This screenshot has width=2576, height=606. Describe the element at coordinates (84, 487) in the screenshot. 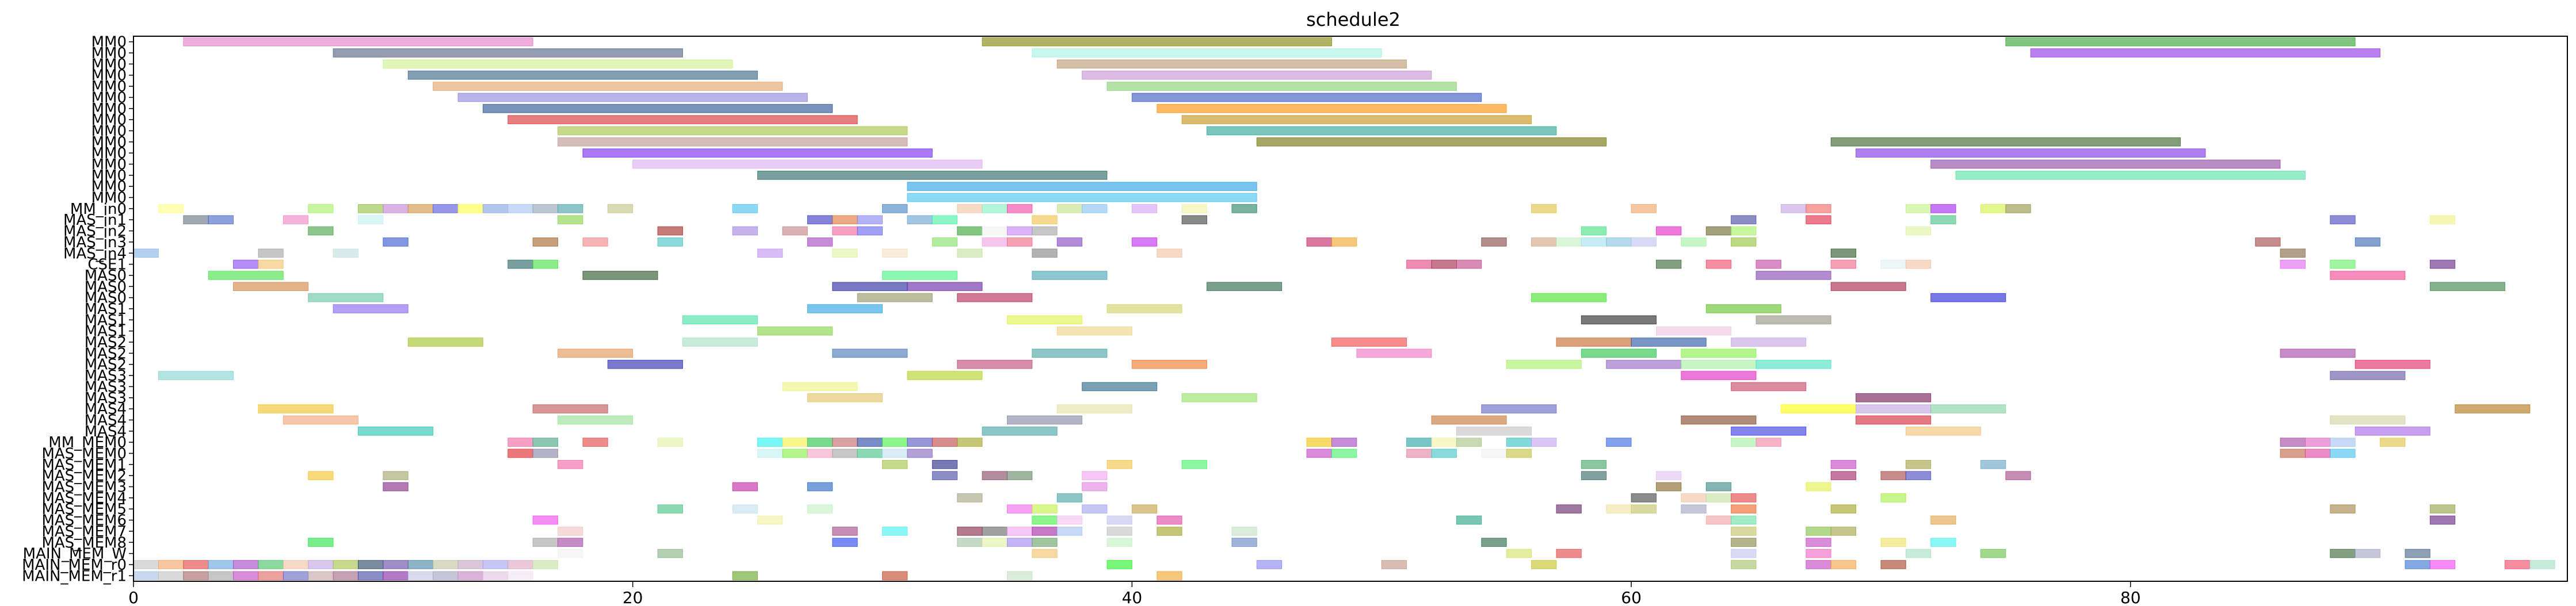

I see `y-tick-label: MAS_MEM3` at that location.